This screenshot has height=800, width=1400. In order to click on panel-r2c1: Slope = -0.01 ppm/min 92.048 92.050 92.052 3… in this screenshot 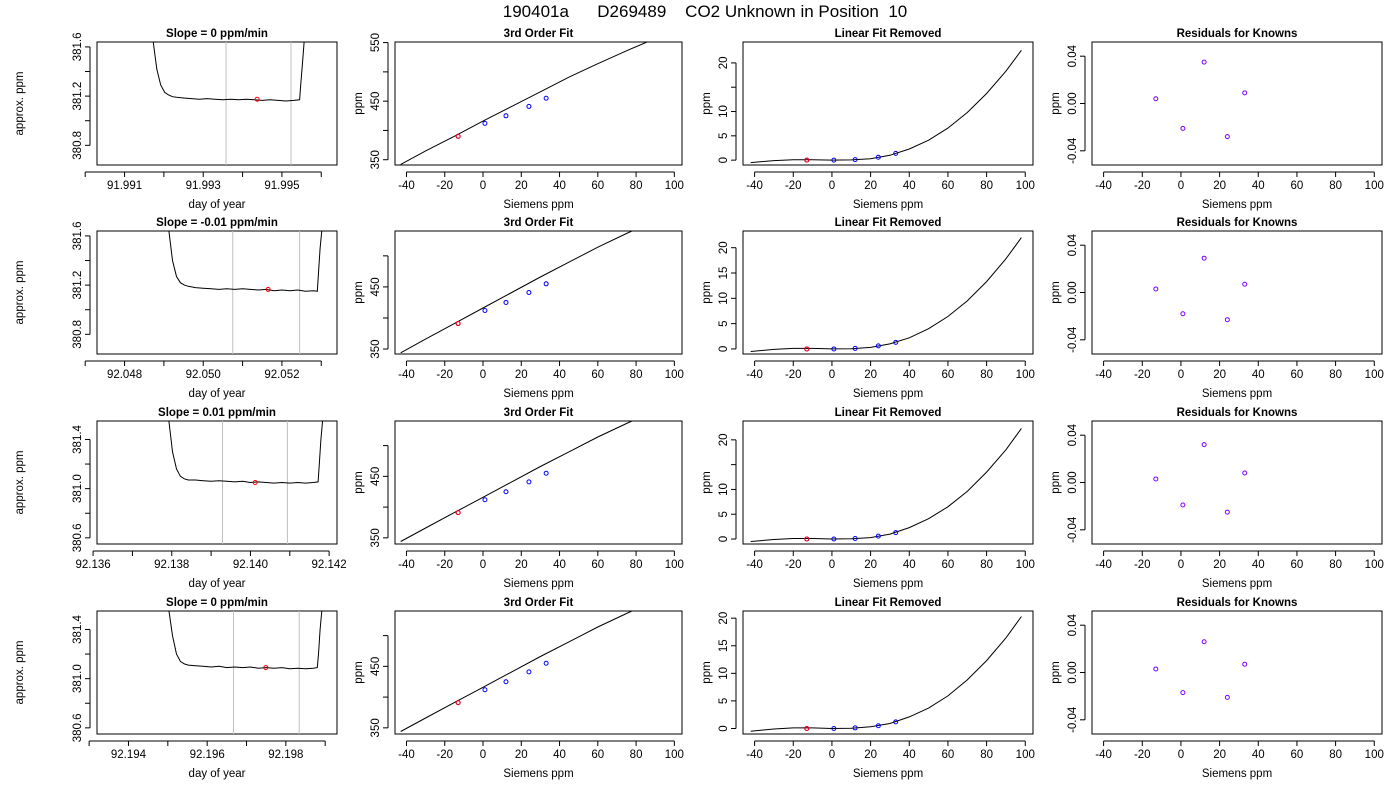, I will do `click(176, 308)`.